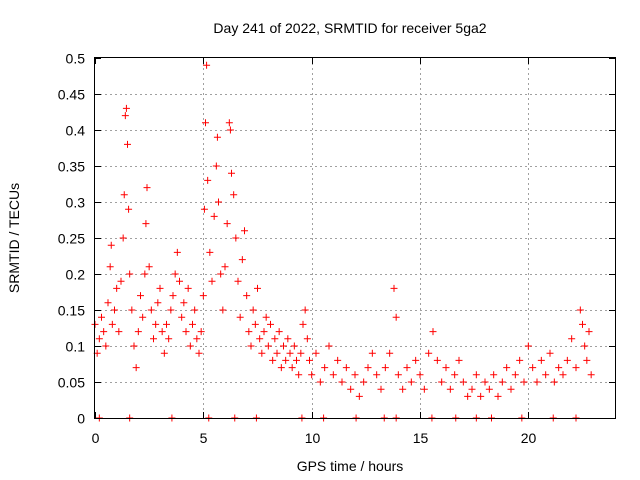 This screenshot has height=480, width=640. I want to click on y-tick-label: 0.45, so click(71, 95).